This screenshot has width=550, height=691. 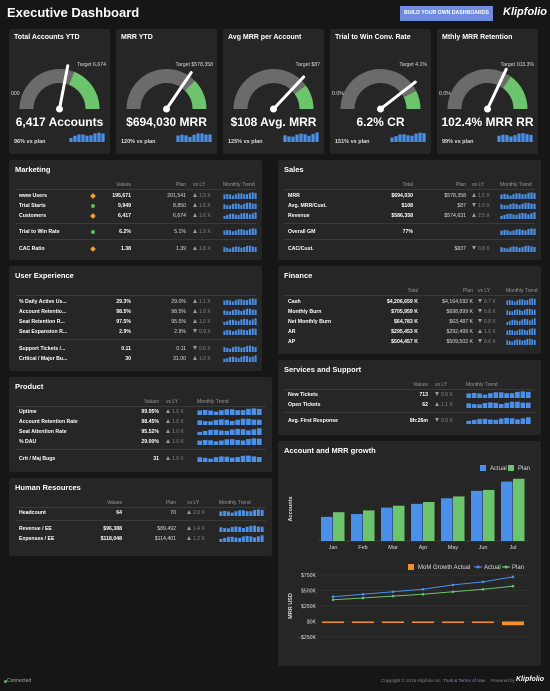 I want to click on footer-logo: Klipfolio, so click(x=530, y=679).